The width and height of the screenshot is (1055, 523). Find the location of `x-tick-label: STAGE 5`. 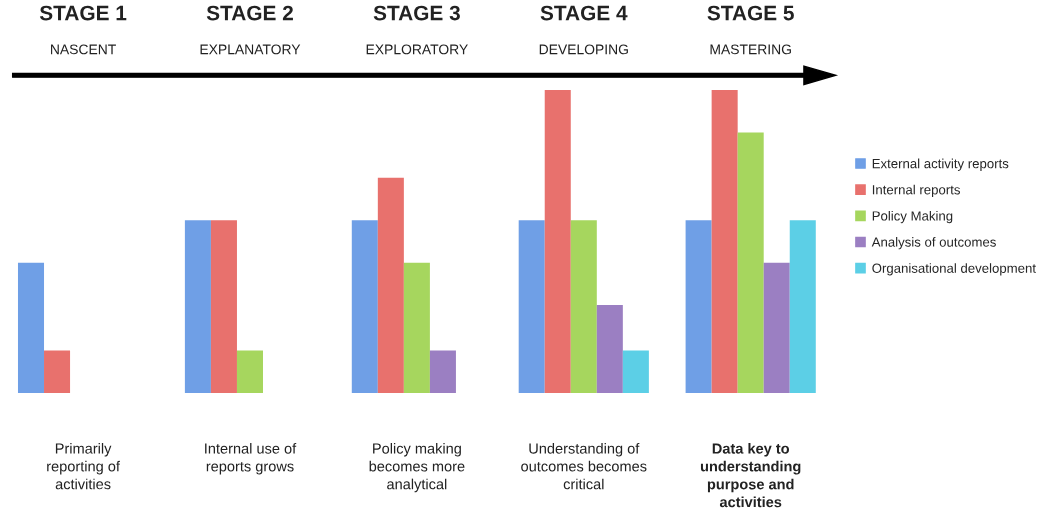

x-tick-label: STAGE 5 is located at coordinates (750, 13).